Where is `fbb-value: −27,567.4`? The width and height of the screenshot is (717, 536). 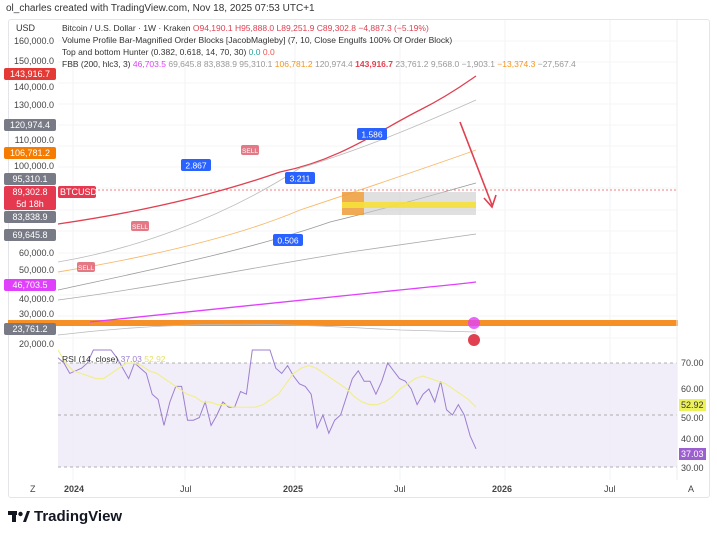 fbb-value: −27,567.4 is located at coordinates (556, 64).